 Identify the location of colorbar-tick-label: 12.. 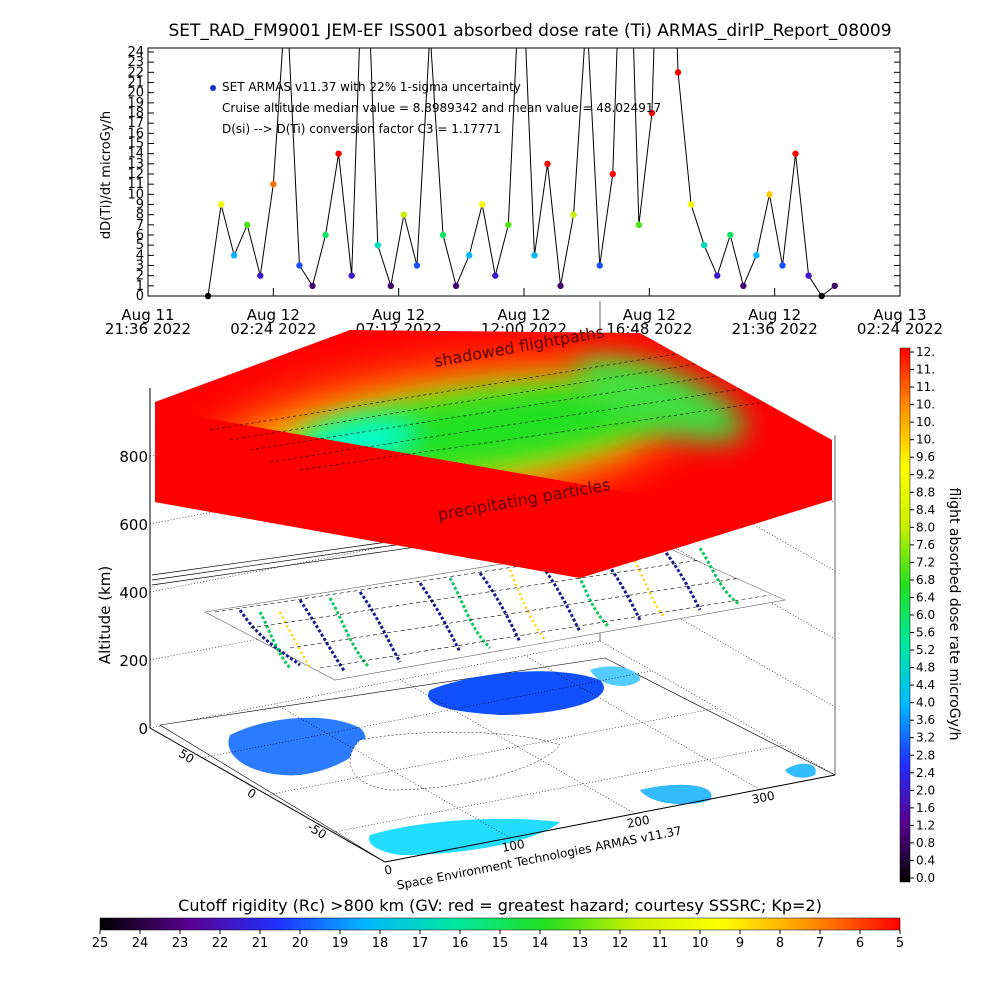
(925, 352).